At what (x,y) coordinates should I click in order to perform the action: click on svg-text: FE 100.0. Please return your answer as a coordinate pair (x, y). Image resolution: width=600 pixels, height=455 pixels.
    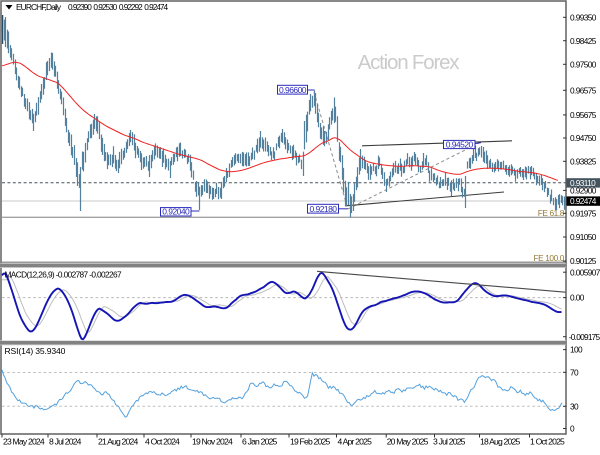
    Looking at the image, I should click on (549, 258).